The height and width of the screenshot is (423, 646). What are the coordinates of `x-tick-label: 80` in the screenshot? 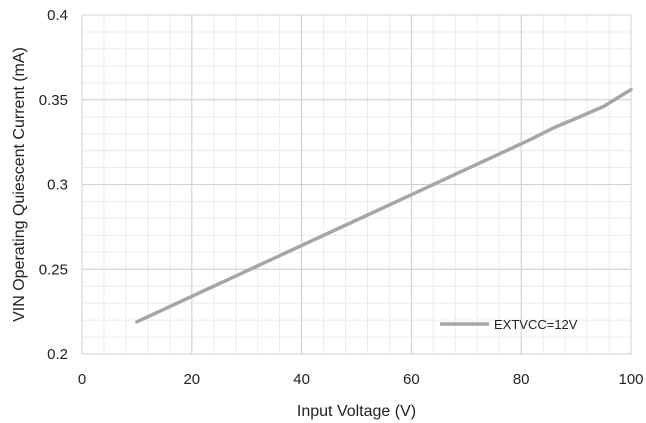 It's located at (521, 379).